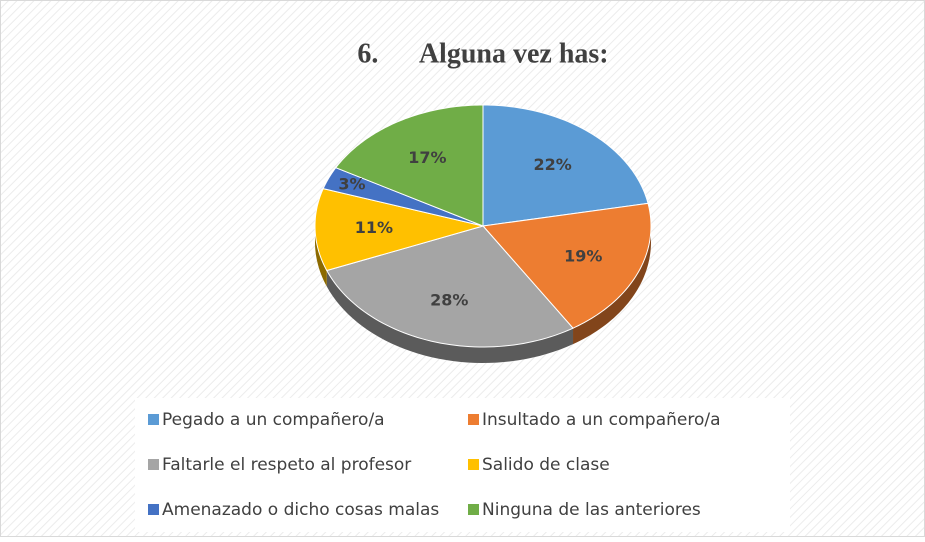  I want to click on legend-label: Ninguna de las anteriores, so click(591, 510).